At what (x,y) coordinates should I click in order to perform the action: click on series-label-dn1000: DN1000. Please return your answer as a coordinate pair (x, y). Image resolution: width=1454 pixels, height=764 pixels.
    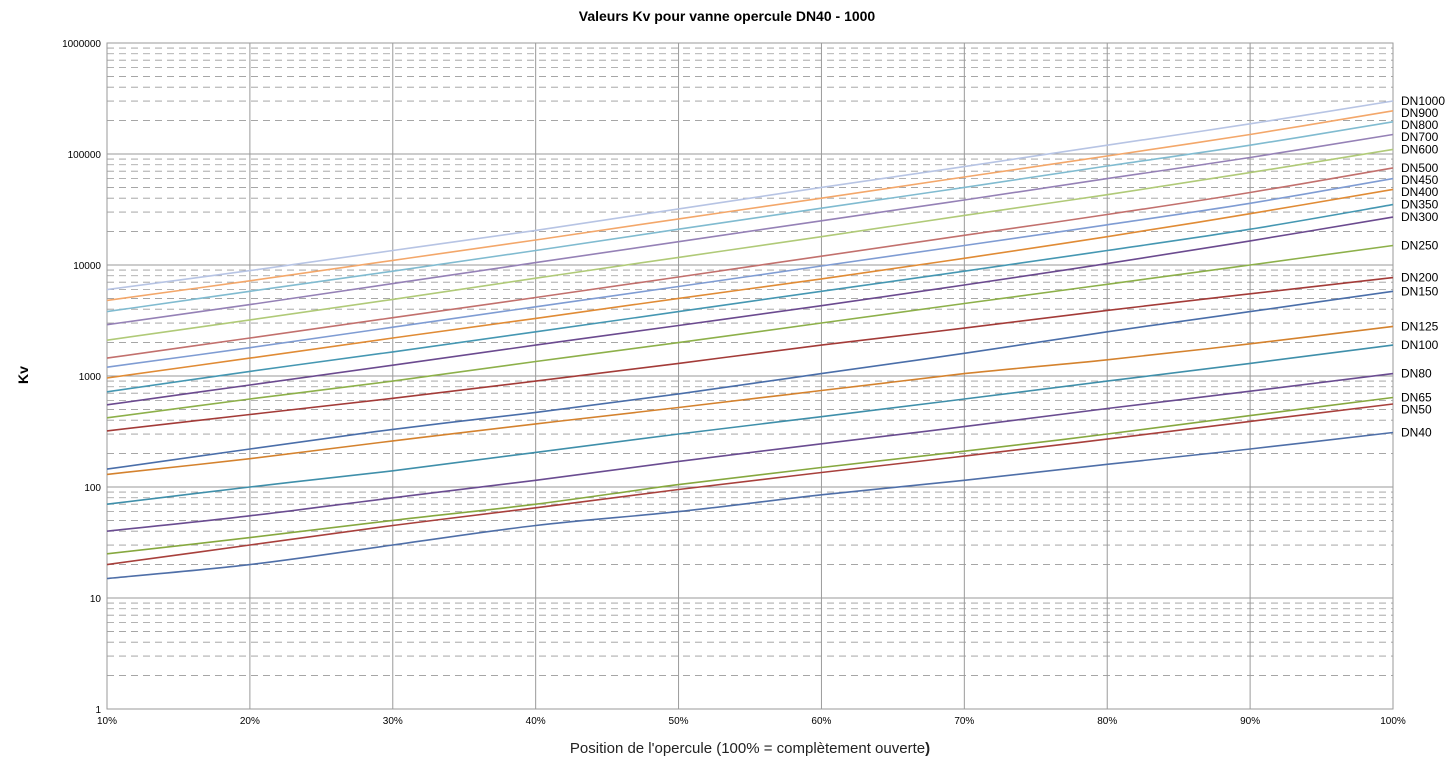
    Looking at the image, I should click on (1423, 101).